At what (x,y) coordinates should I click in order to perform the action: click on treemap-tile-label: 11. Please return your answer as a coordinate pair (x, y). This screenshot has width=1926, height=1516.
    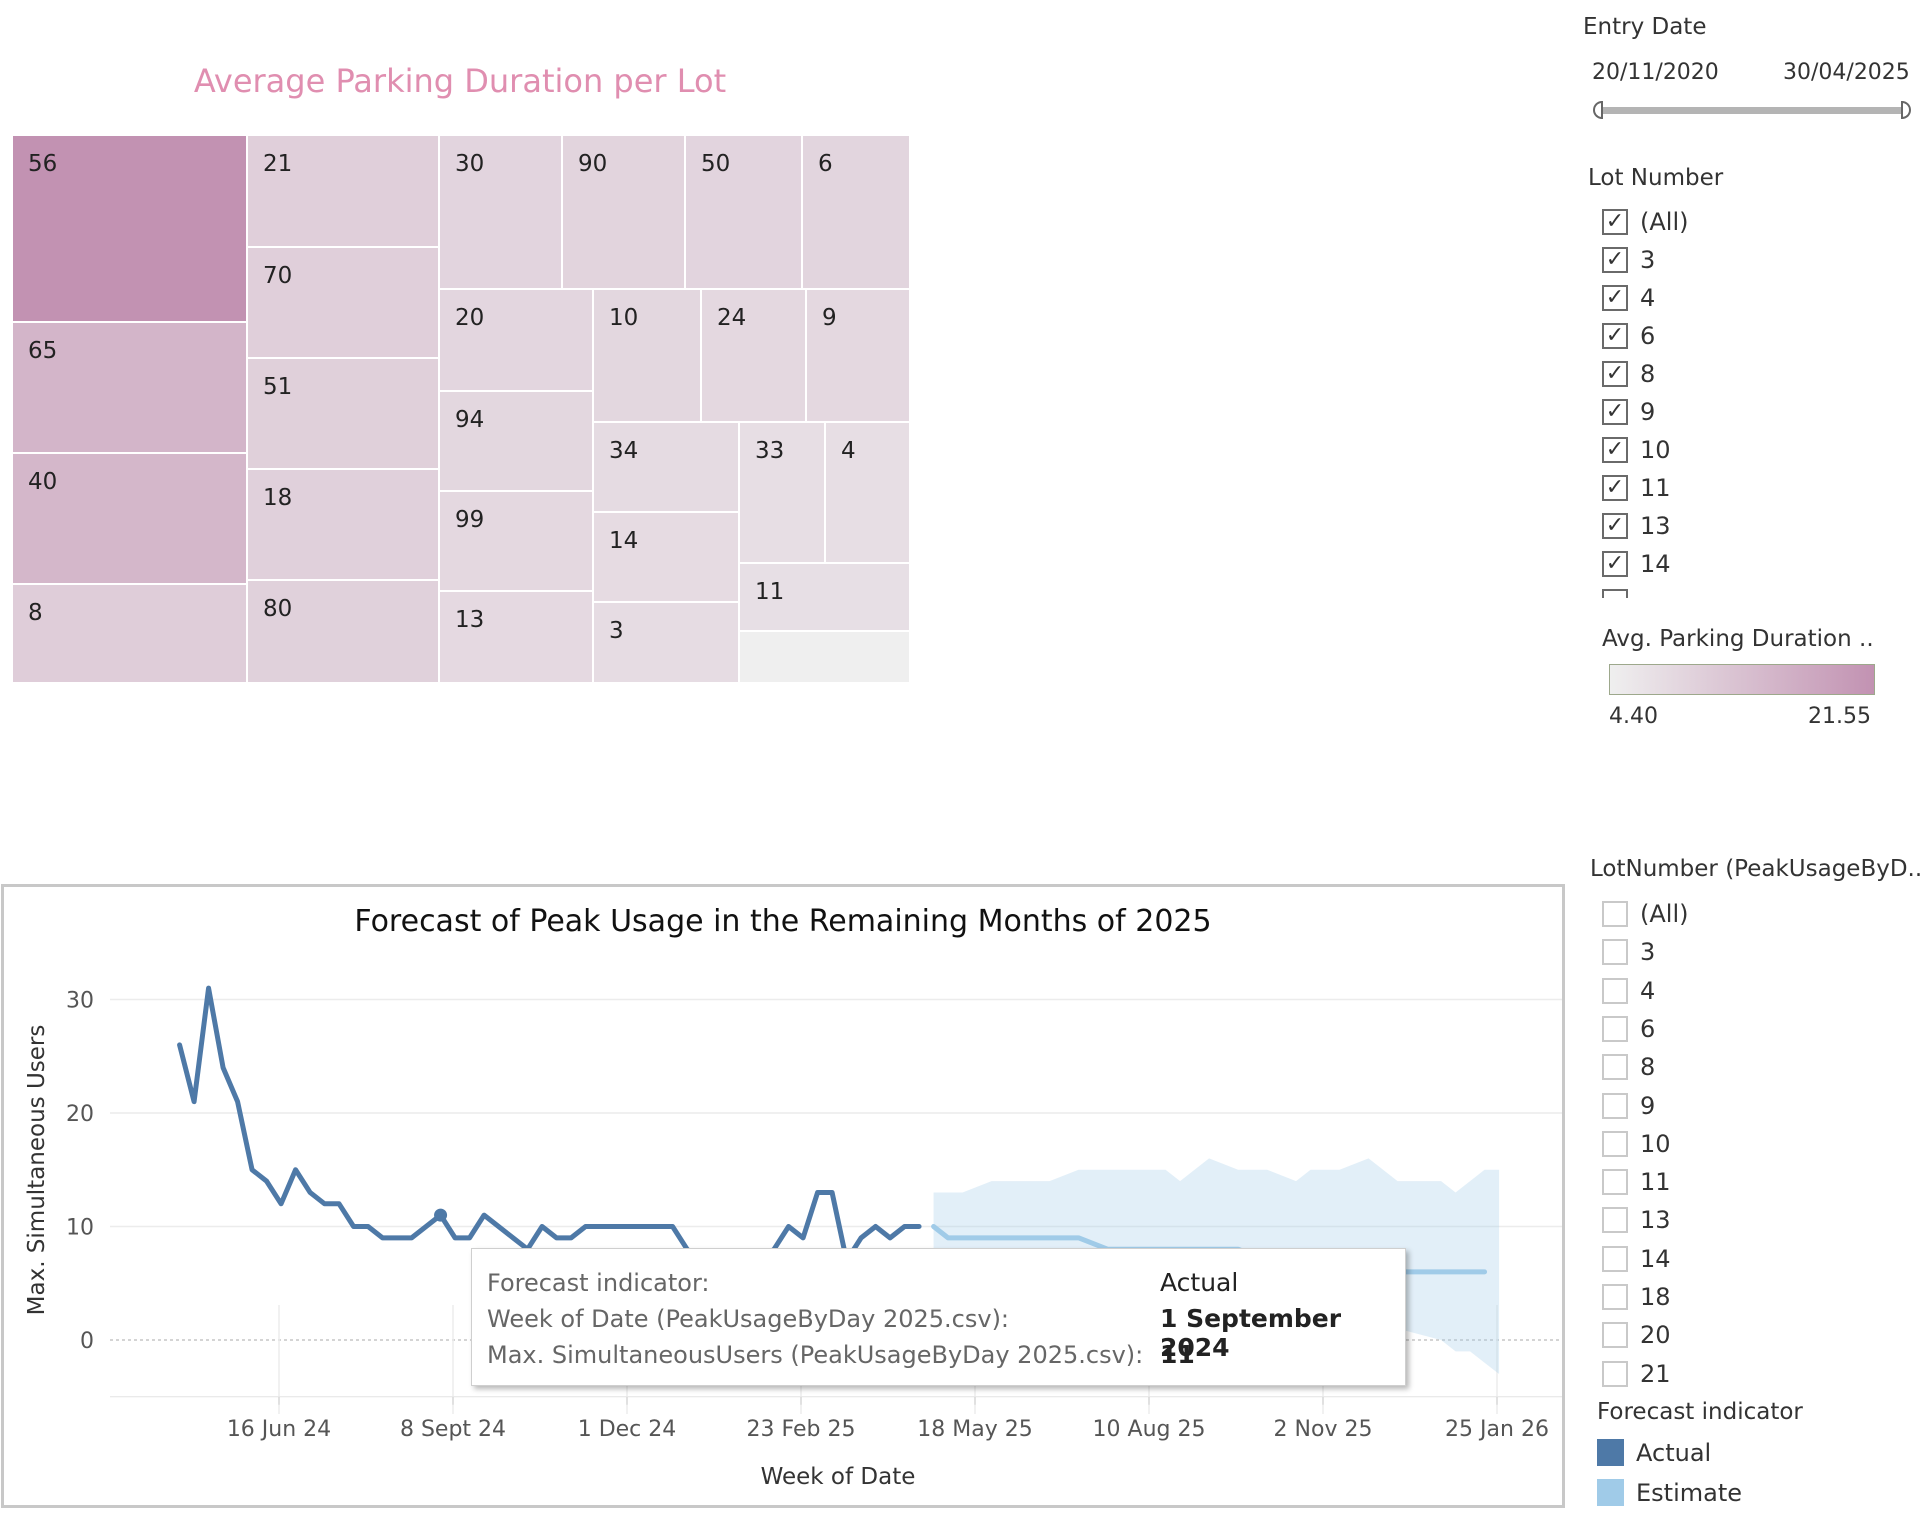
    Looking at the image, I should click on (770, 592).